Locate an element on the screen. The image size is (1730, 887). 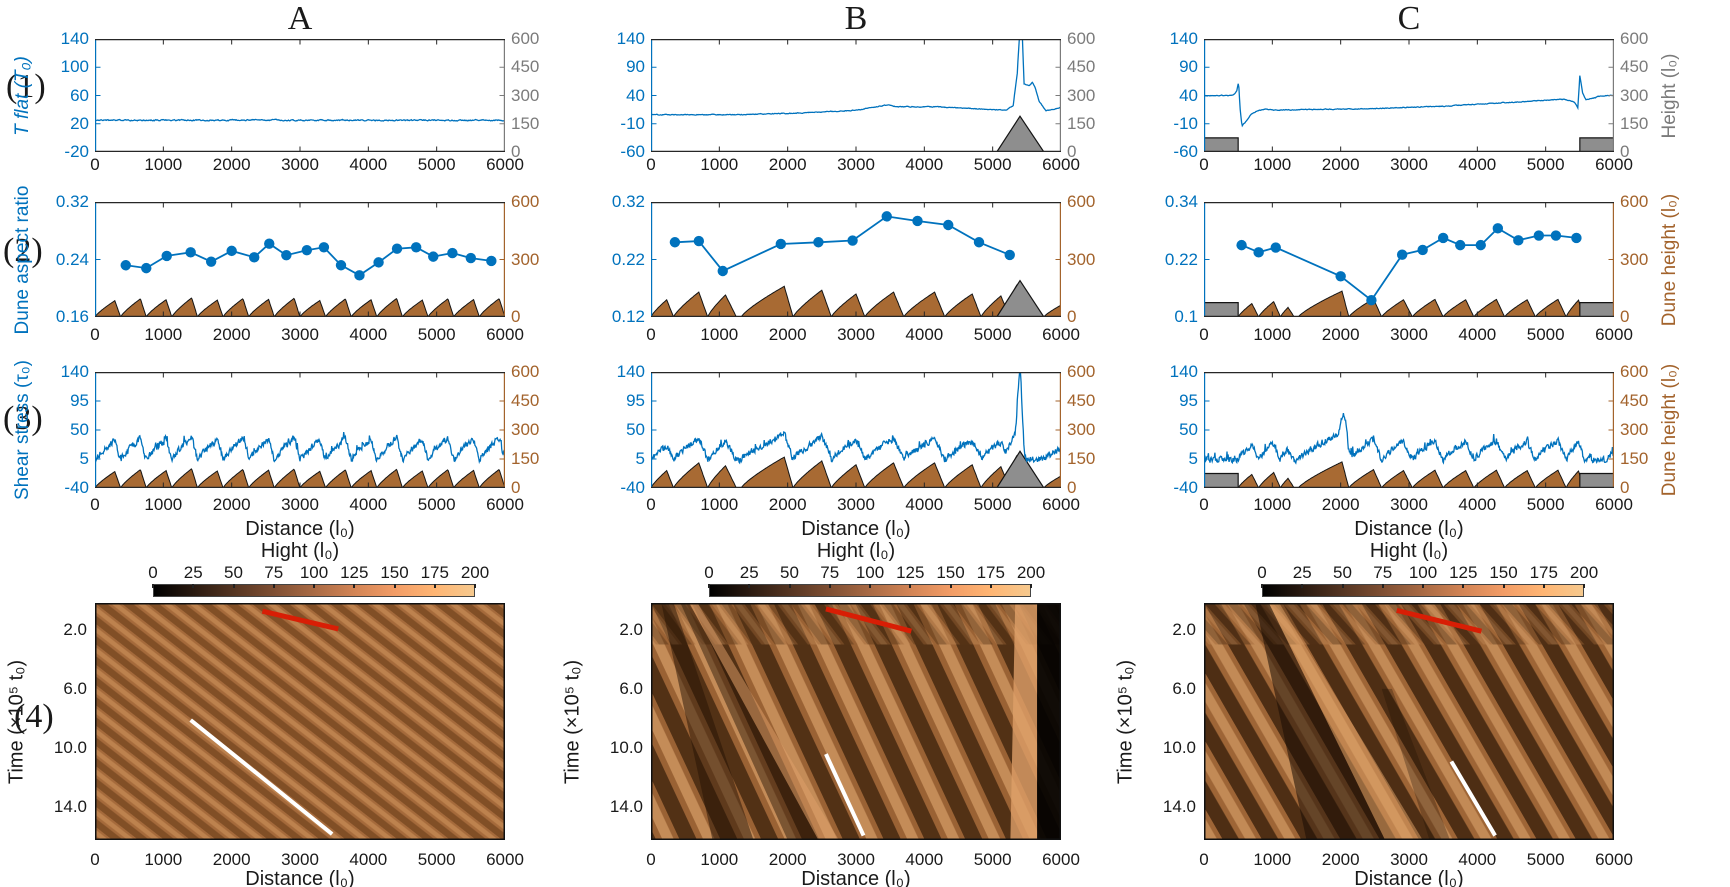
left-tick-label: 0.12 is located at coordinates (628, 316).